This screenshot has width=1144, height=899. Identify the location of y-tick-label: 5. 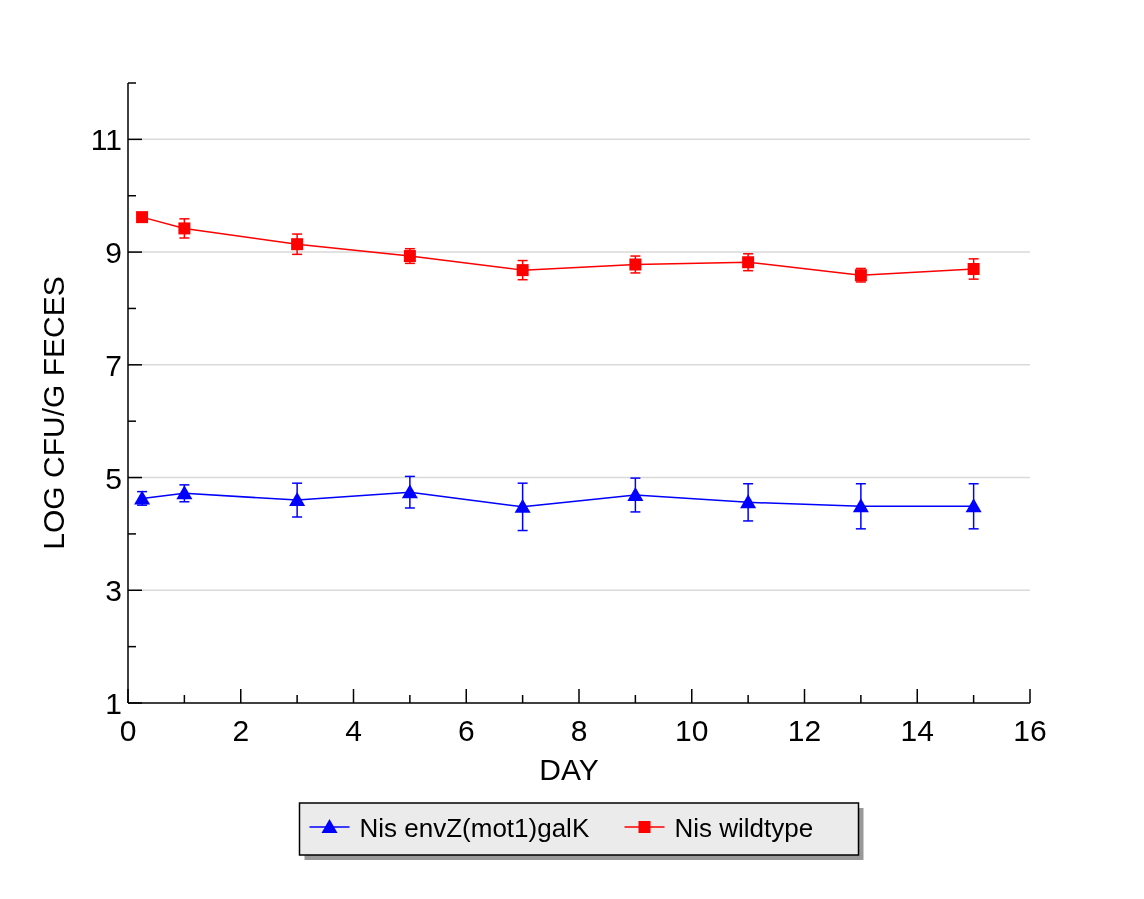
(113, 478).